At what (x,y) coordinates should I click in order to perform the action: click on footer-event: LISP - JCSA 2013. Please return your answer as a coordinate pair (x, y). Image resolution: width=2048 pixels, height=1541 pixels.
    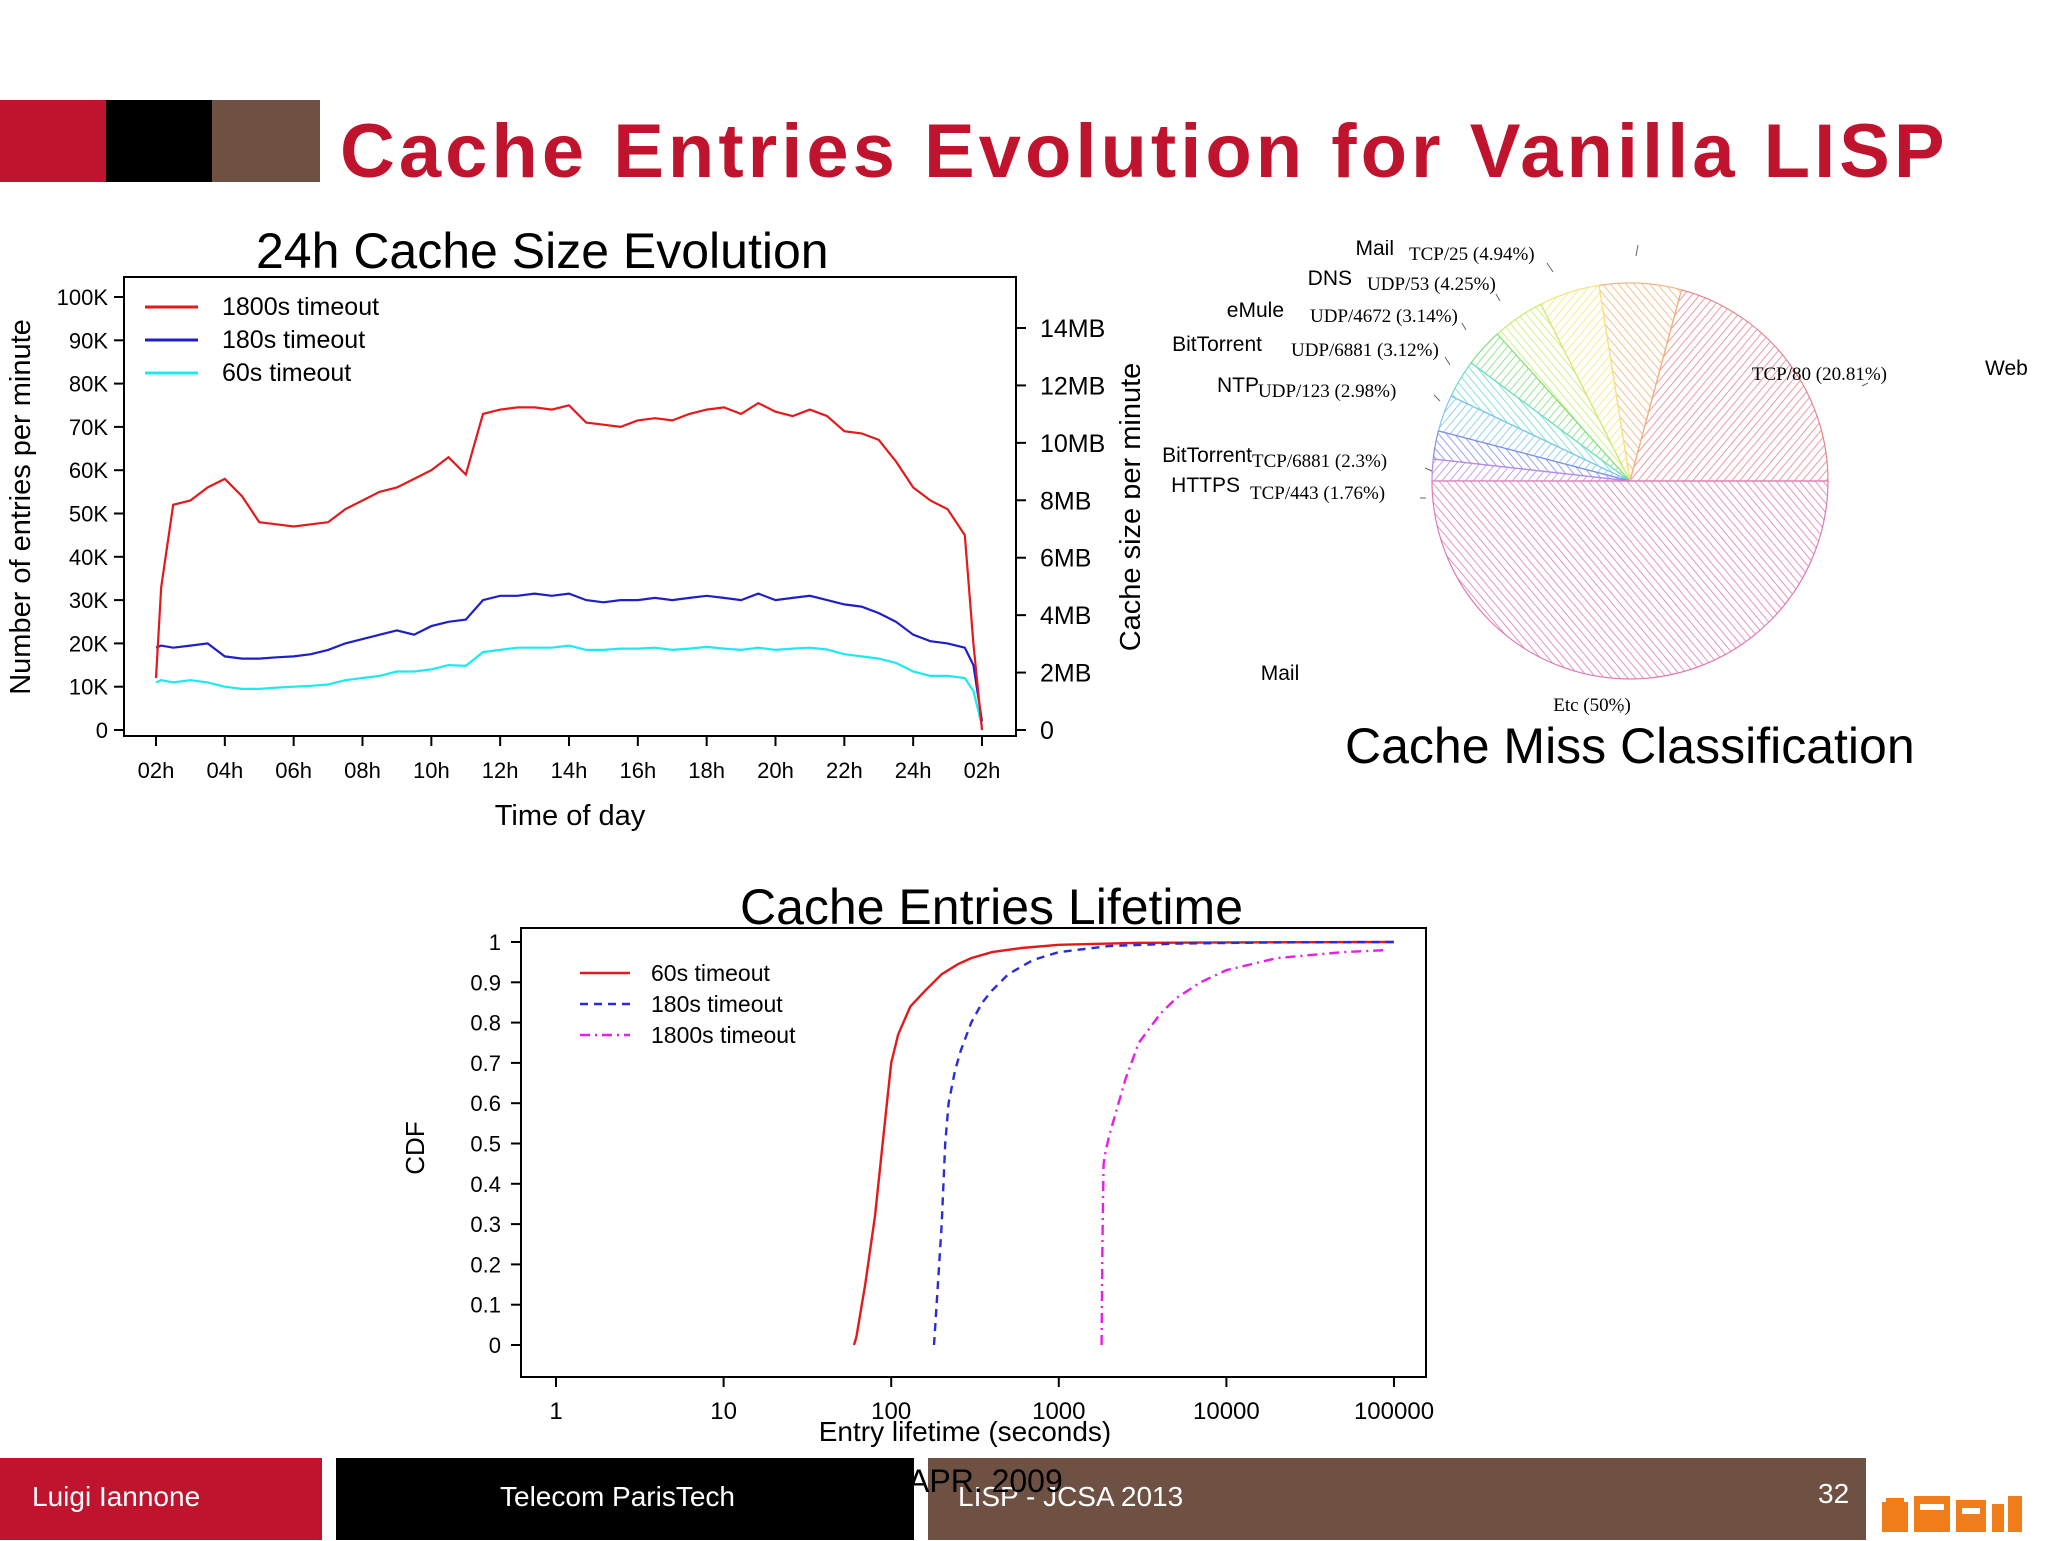
    Looking at the image, I should click on (1071, 1496).